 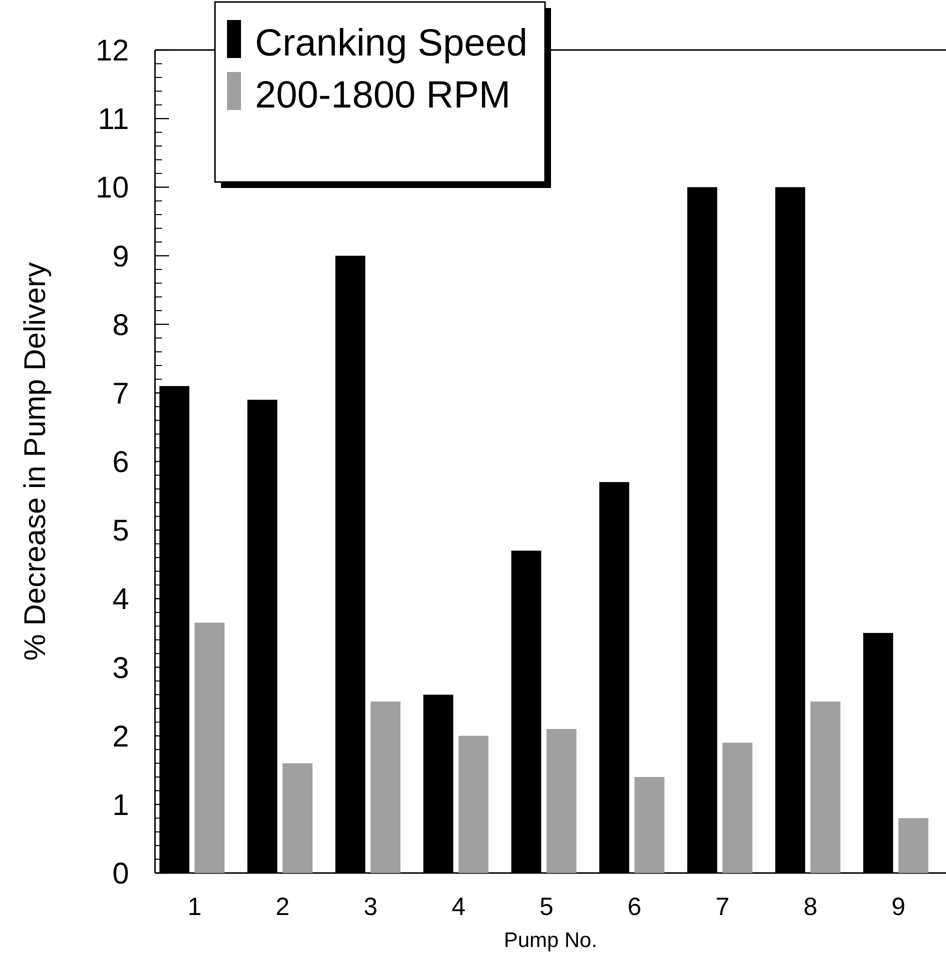 What do you see at coordinates (371, 907) in the screenshot?
I see `x-tick-label: 3` at bounding box center [371, 907].